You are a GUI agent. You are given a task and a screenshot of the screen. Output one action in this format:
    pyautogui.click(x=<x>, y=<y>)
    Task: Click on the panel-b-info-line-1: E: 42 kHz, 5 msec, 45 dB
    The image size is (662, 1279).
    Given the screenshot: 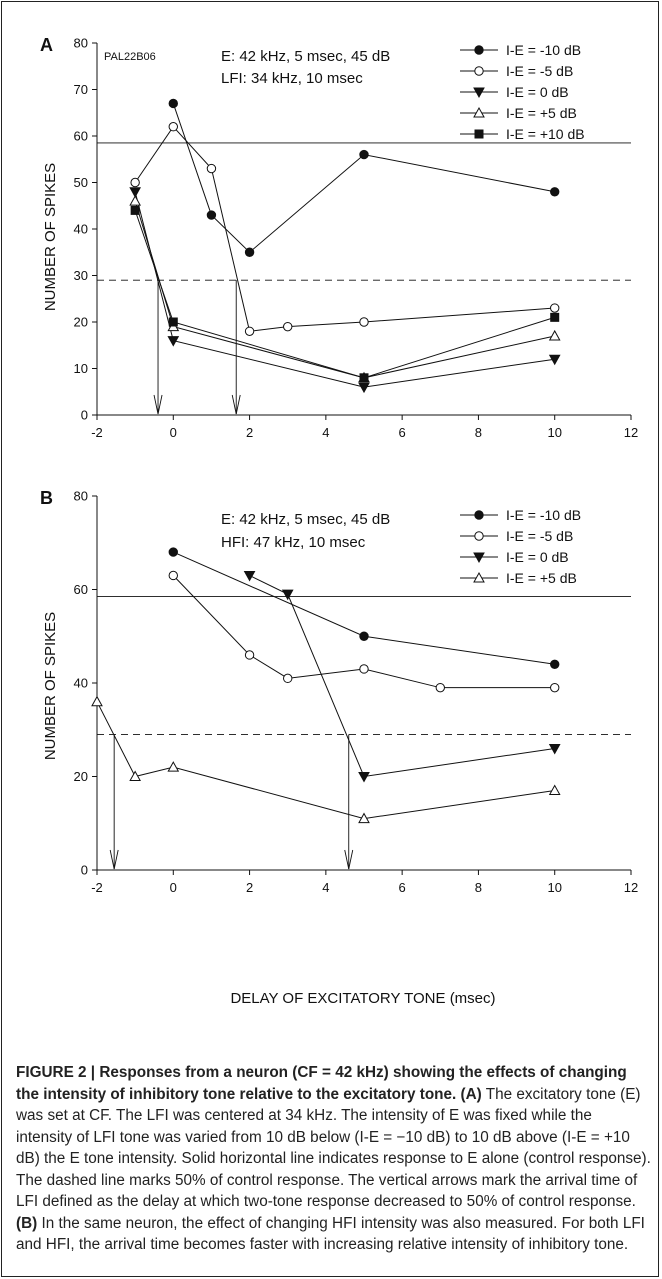 What is the action you would take?
    pyautogui.click(x=305, y=519)
    